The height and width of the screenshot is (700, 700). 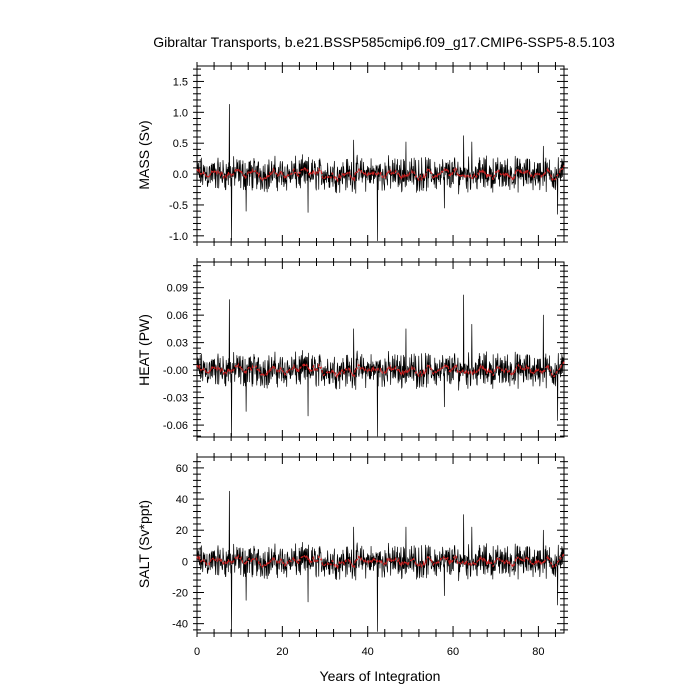 I want to click on heat-y-tick-label: 0.09, so click(x=177, y=289).